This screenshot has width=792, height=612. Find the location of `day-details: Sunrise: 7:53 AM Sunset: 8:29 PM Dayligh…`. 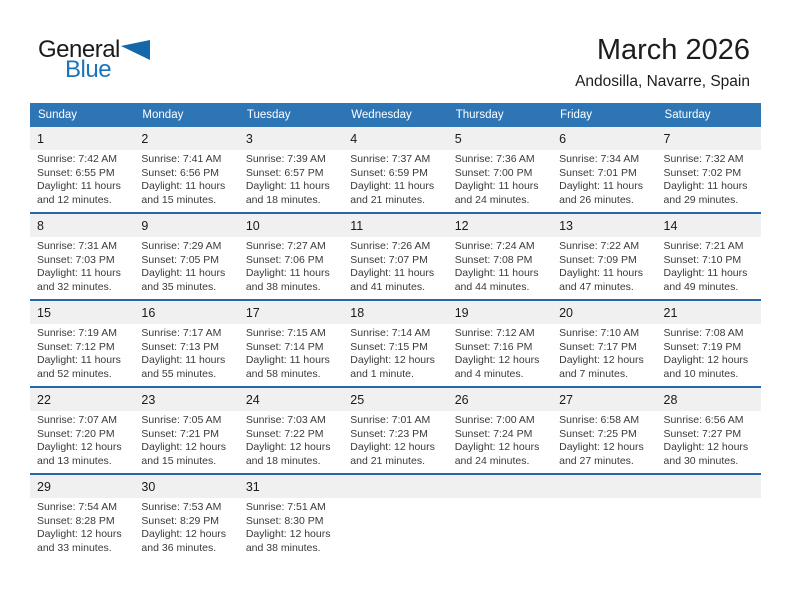

day-details: Sunrise: 7:53 AM Sunset: 8:29 PM Dayligh… is located at coordinates (186, 529).